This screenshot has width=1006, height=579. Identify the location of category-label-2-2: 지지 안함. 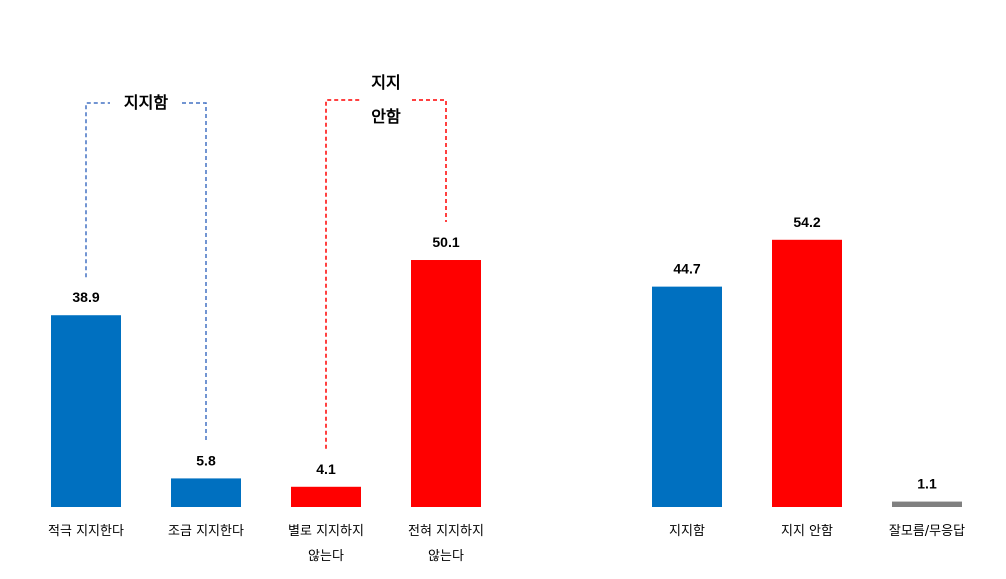
(807, 531).